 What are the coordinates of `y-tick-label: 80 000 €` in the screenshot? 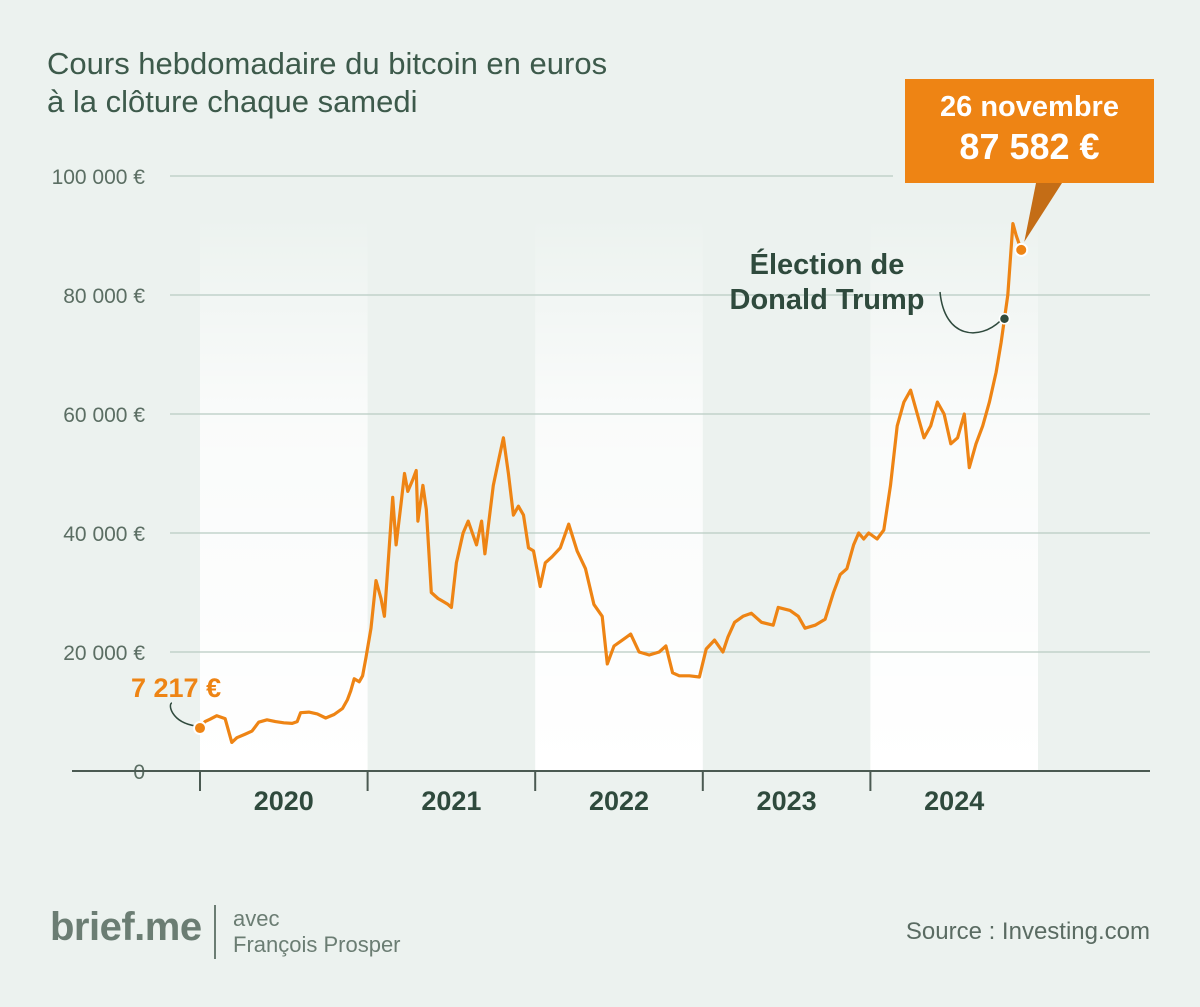 It's located at (104, 296).